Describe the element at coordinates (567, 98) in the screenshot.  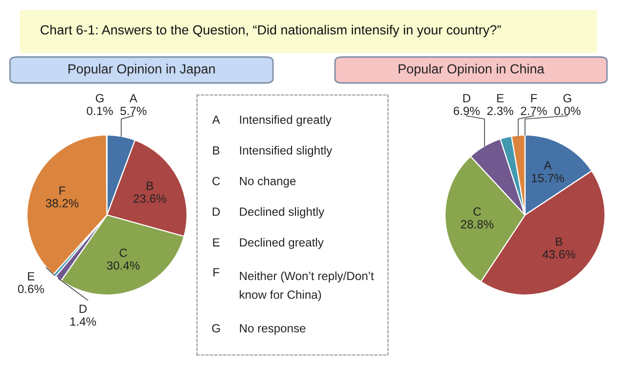
I see `category-label: G` at that location.